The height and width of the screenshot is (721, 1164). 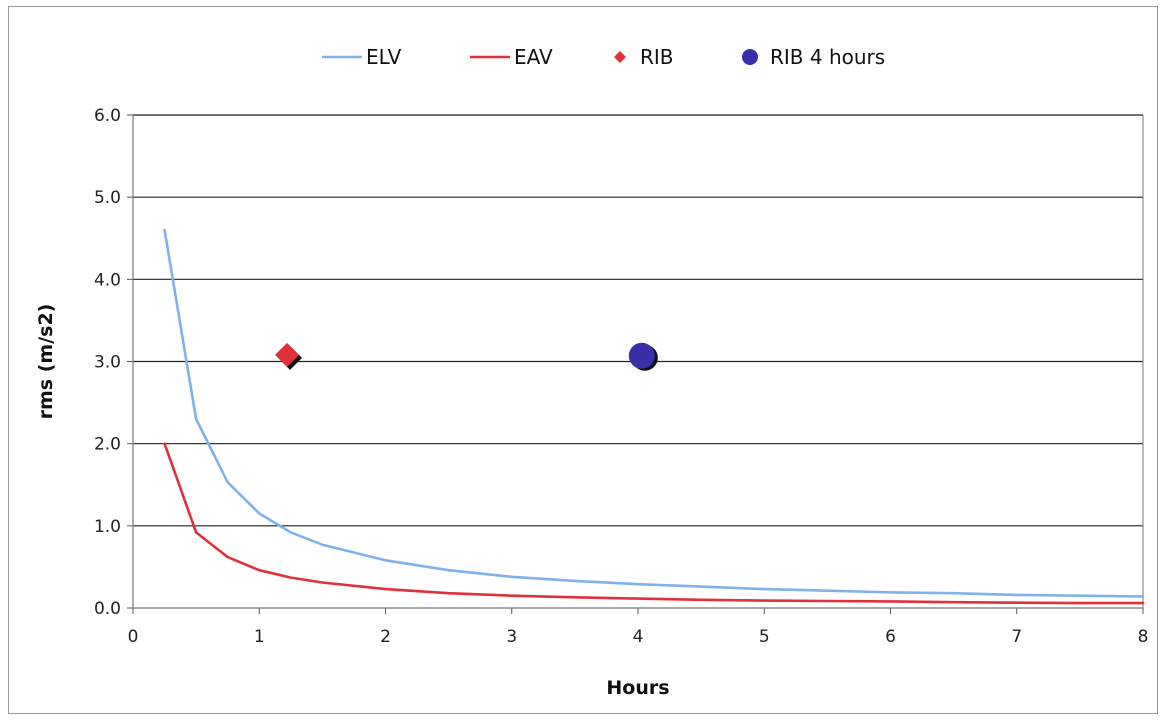 I want to click on y-tick-label: 1.0, so click(x=107, y=527).